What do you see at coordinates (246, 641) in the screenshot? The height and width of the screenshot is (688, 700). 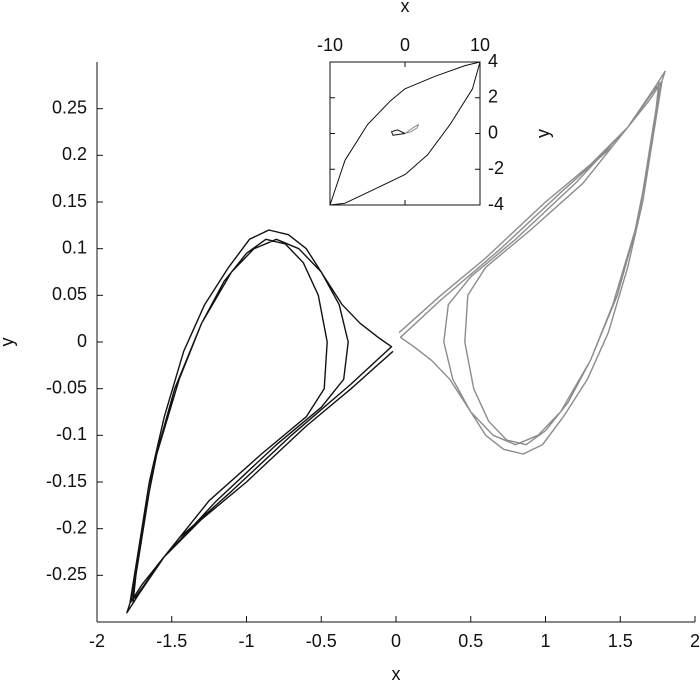 I see `x-tick-label: -1` at bounding box center [246, 641].